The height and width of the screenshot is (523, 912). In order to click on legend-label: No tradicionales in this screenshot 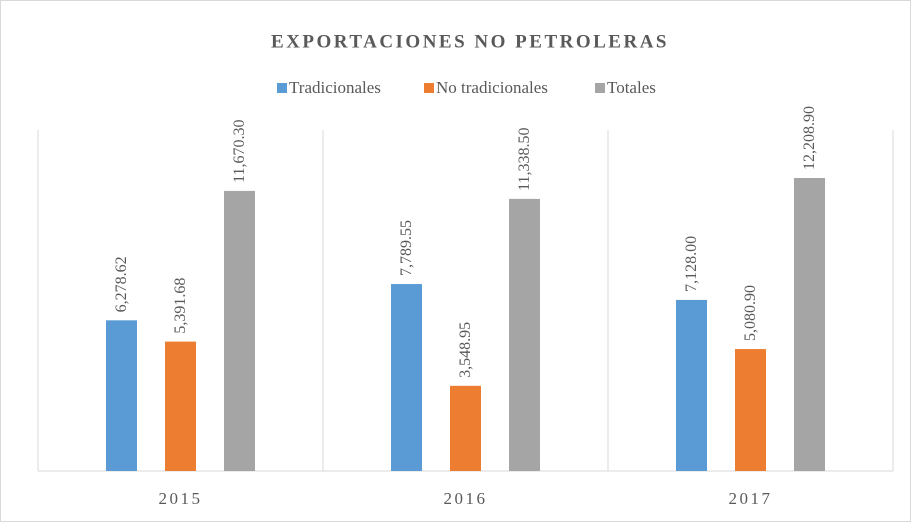, I will do `click(492, 87)`.